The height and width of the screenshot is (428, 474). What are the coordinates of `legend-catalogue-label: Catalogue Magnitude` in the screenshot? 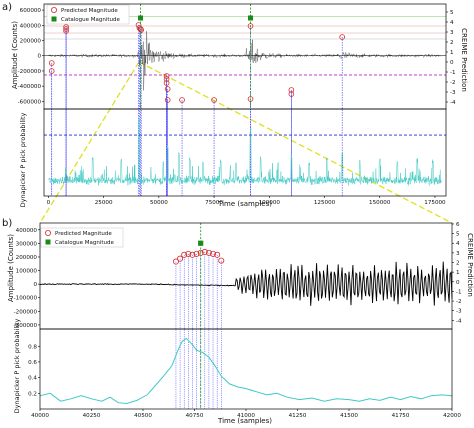 It's located at (90, 20).